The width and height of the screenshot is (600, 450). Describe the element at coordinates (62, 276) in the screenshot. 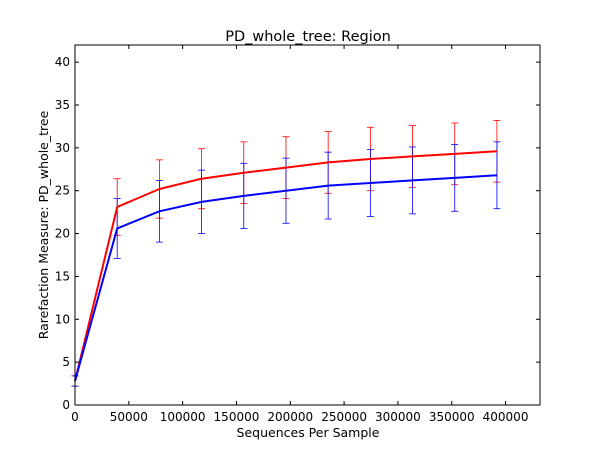

I see `y-tick-label: 15` at that location.